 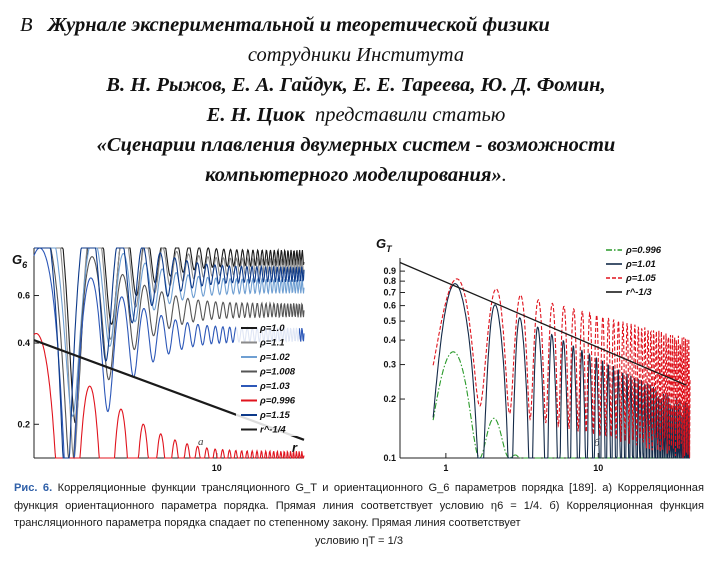 What do you see at coordinates (33, 488) in the screenshot?
I see `caption-fig-label: Рис. 6.` at bounding box center [33, 488].